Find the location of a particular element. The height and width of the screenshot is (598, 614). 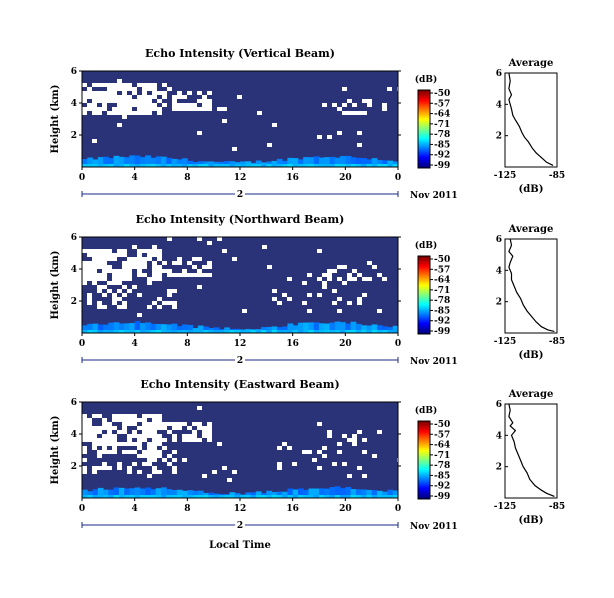

x-axis-label: Local Time is located at coordinates (240, 545).